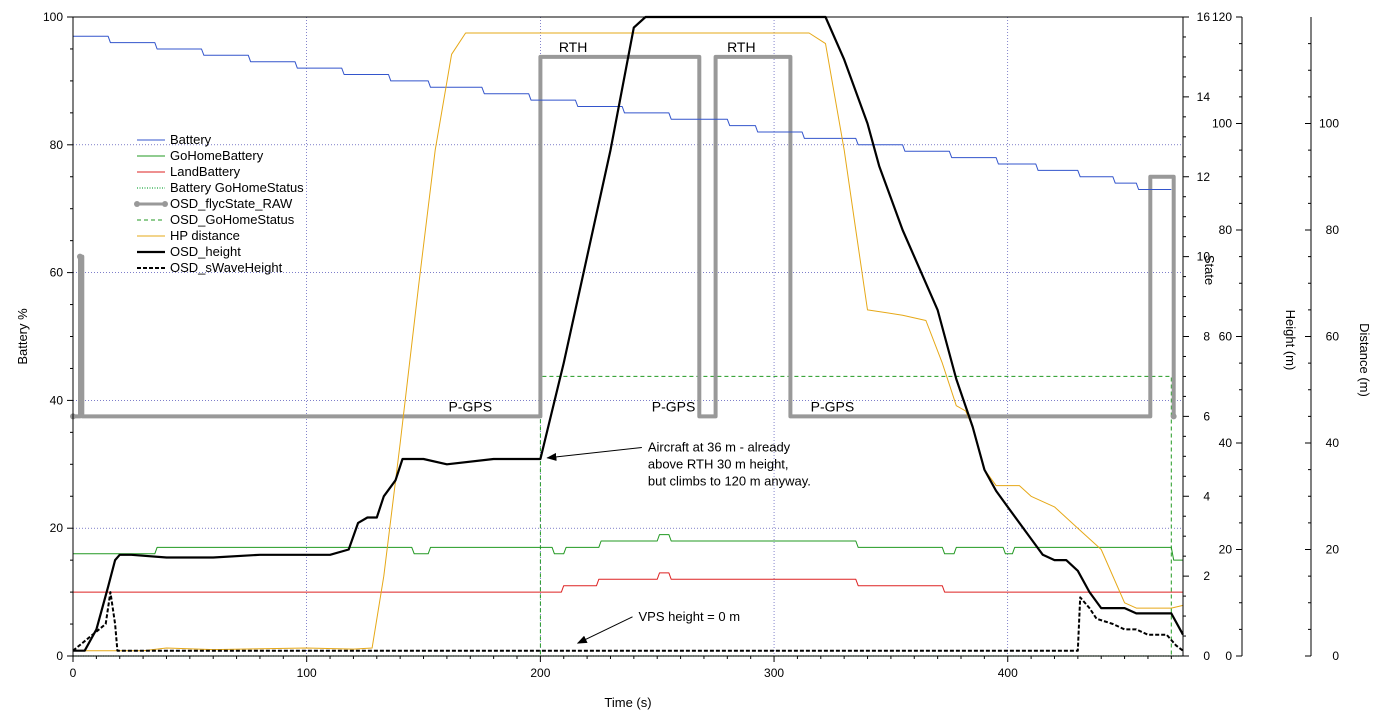 The image size is (1380, 711). I want to click on x-tick-label: 400, so click(1008, 673).